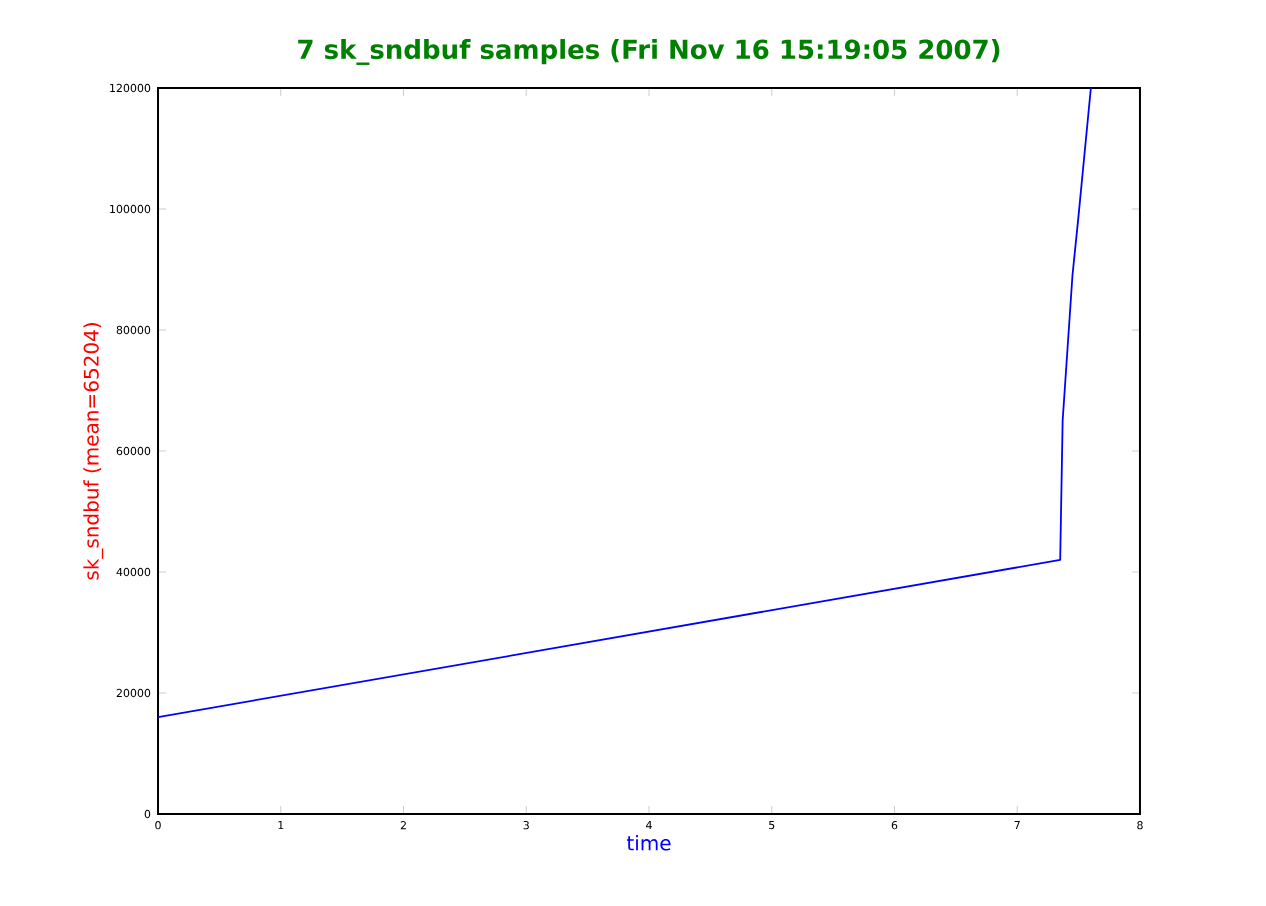  What do you see at coordinates (649, 52) in the screenshot?
I see `chart-title: 7 sk_sndbuf samples (Fri Nov 16 15:19:05 2007)` at bounding box center [649, 52].